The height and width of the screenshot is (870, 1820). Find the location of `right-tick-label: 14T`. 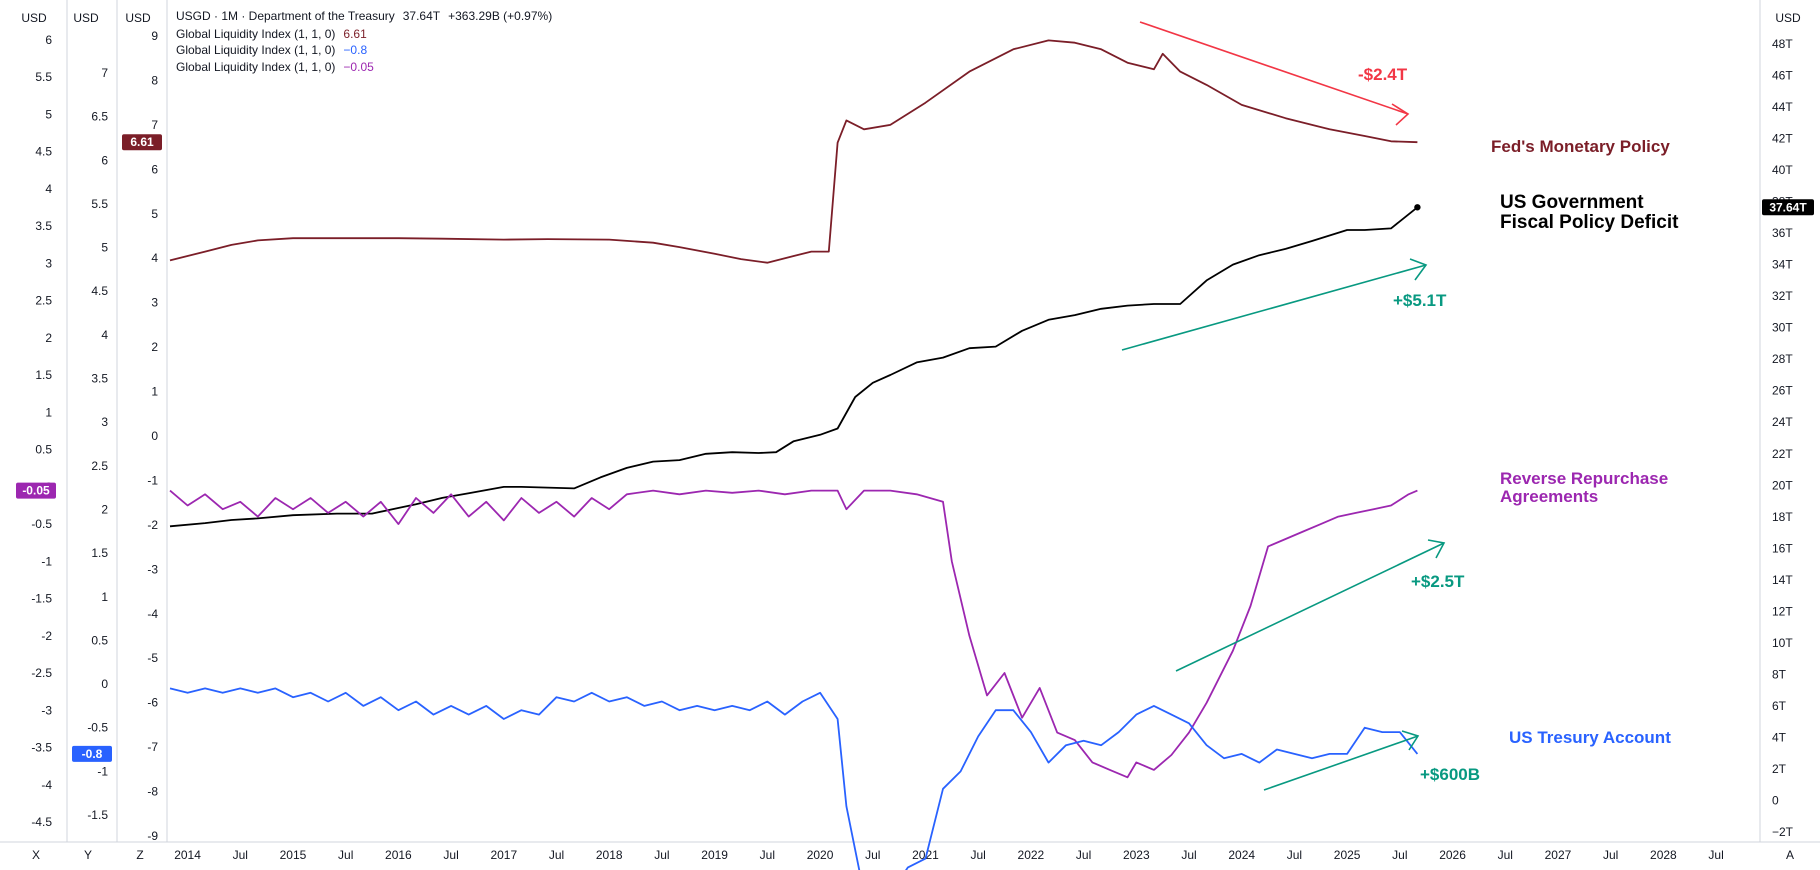

right-tick-label: 14T is located at coordinates (1782, 580).